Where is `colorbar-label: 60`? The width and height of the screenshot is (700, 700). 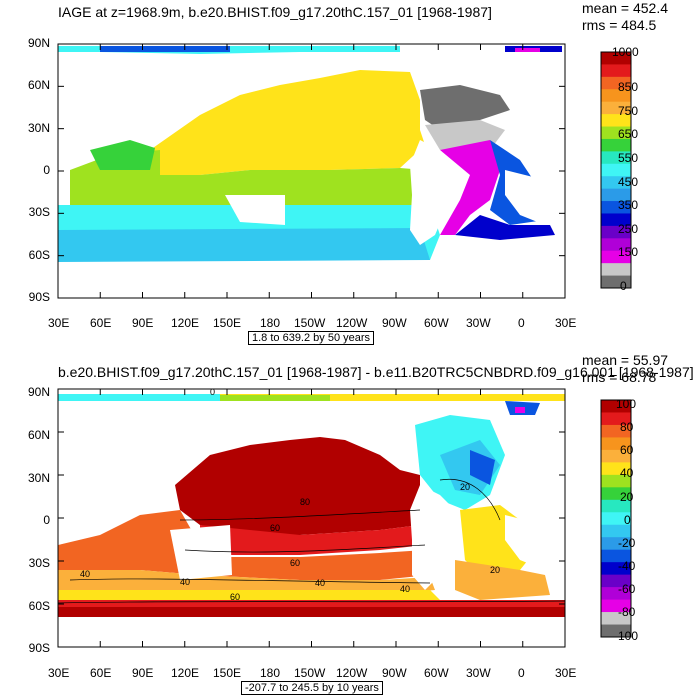 colorbar-label: 60 is located at coordinates (627, 450).